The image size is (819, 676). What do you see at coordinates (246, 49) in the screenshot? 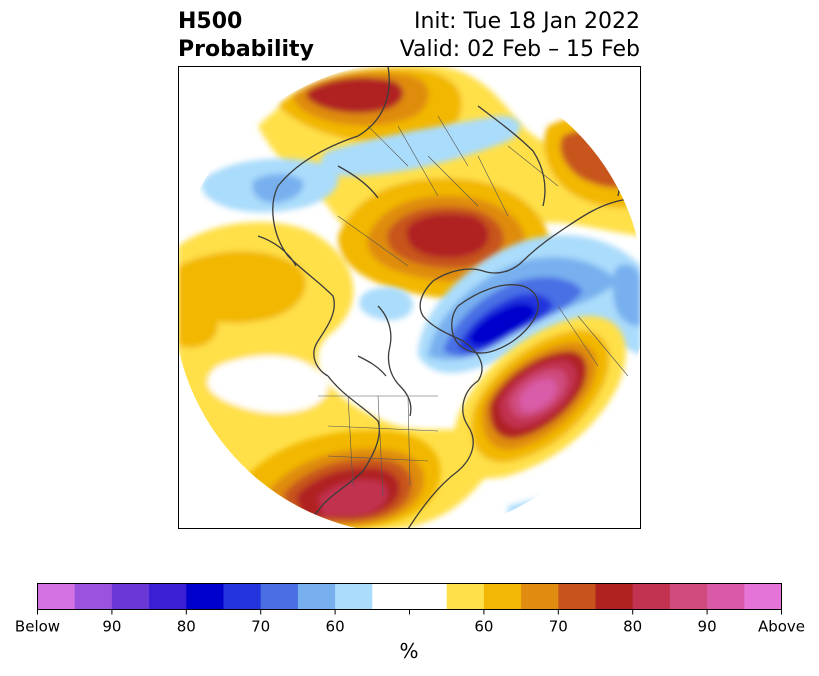
I see `title-product: Probability` at bounding box center [246, 49].